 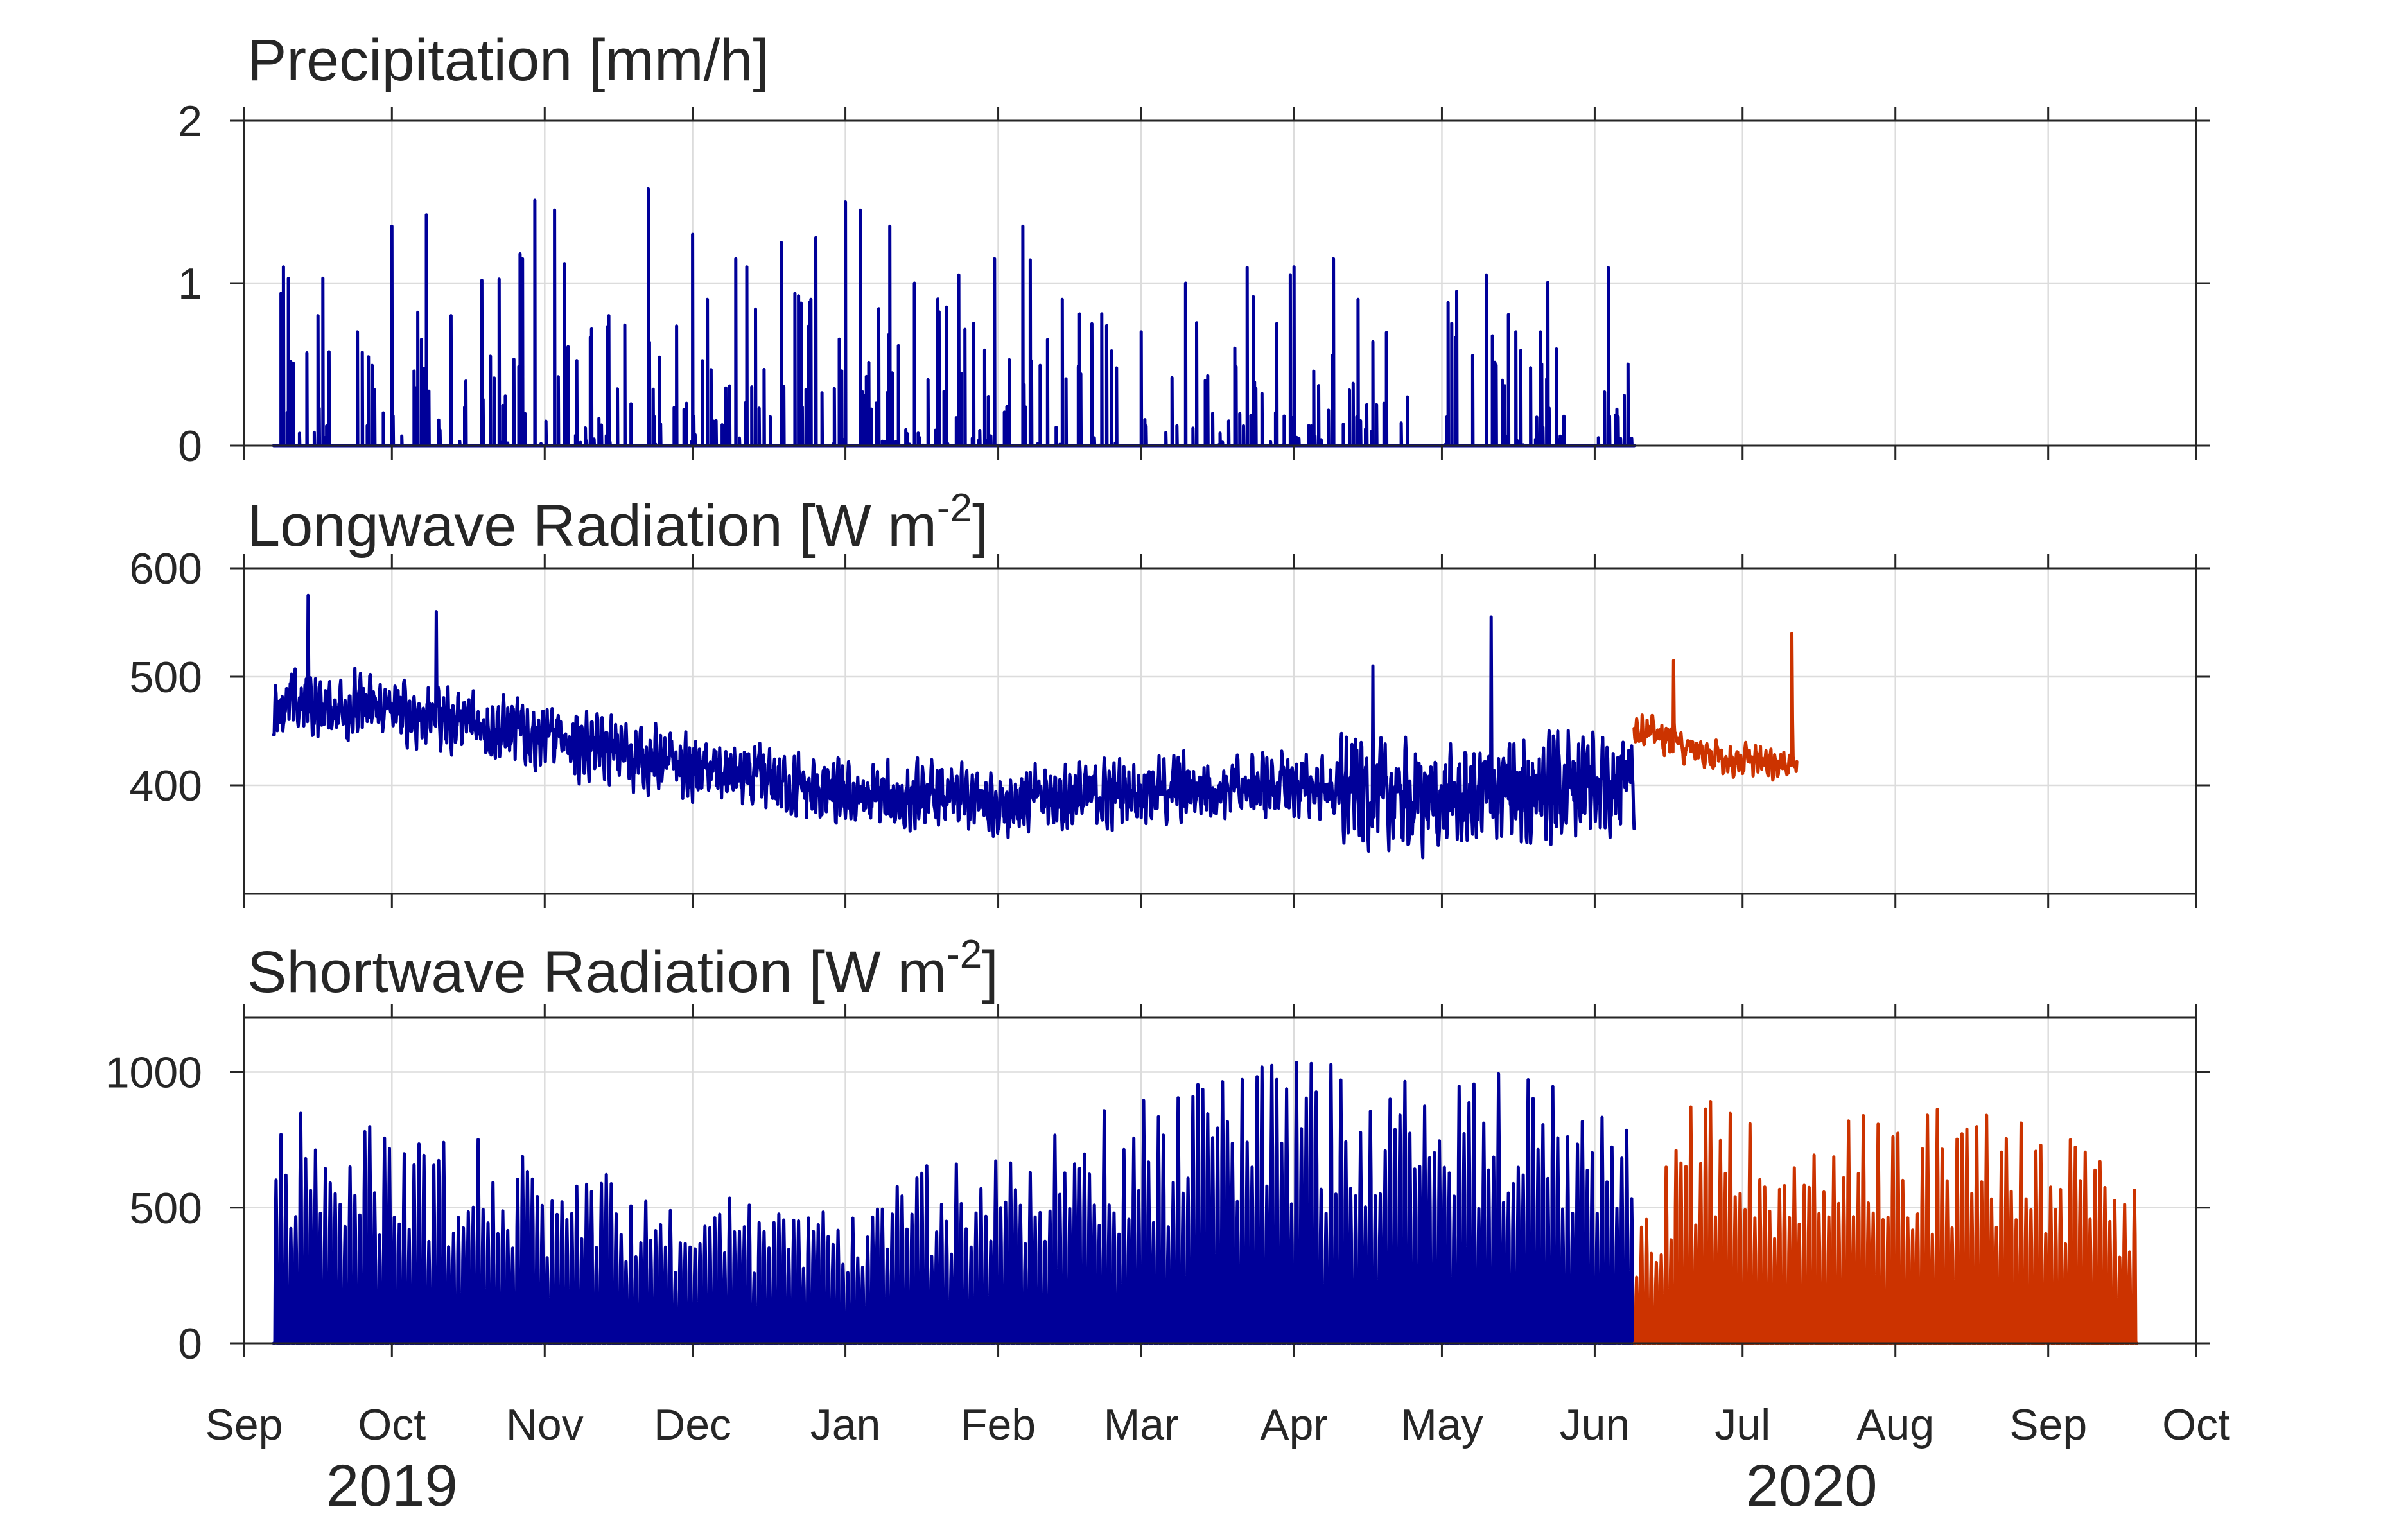 What do you see at coordinates (954, 508) in the screenshot?
I see `panel-title-longwave-superscript: -2` at bounding box center [954, 508].